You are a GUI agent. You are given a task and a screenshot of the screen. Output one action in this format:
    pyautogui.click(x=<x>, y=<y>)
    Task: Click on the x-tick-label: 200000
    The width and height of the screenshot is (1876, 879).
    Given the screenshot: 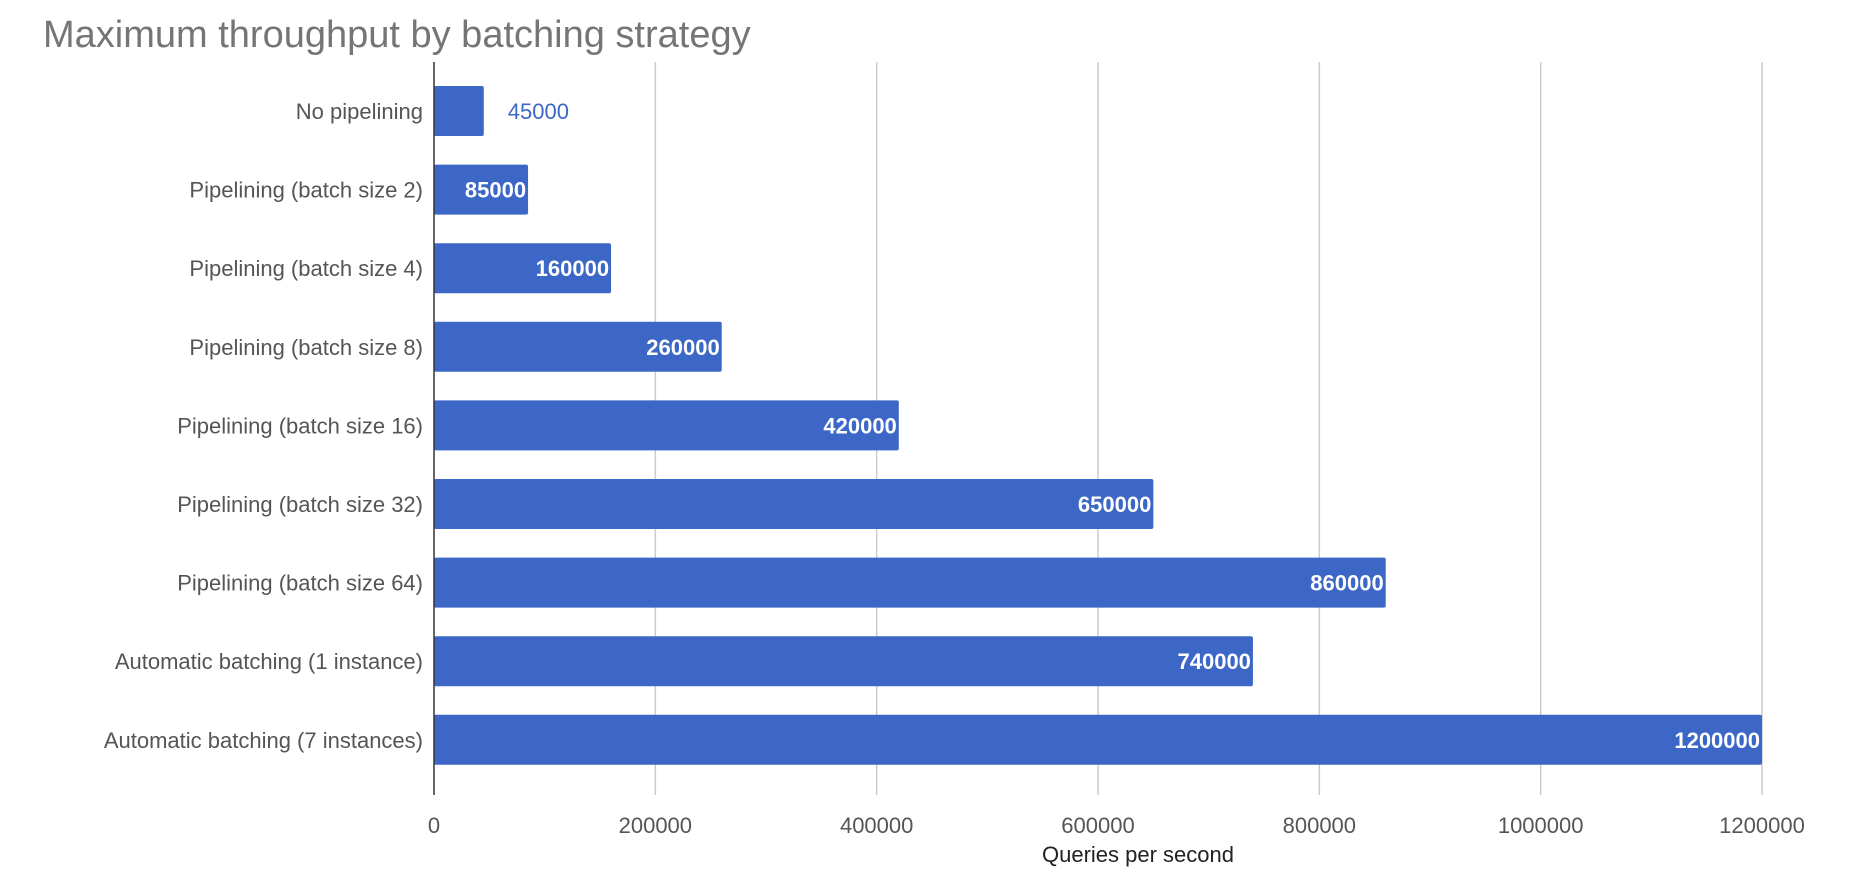 What is the action you would take?
    pyautogui.click(x=655, y=825)
    